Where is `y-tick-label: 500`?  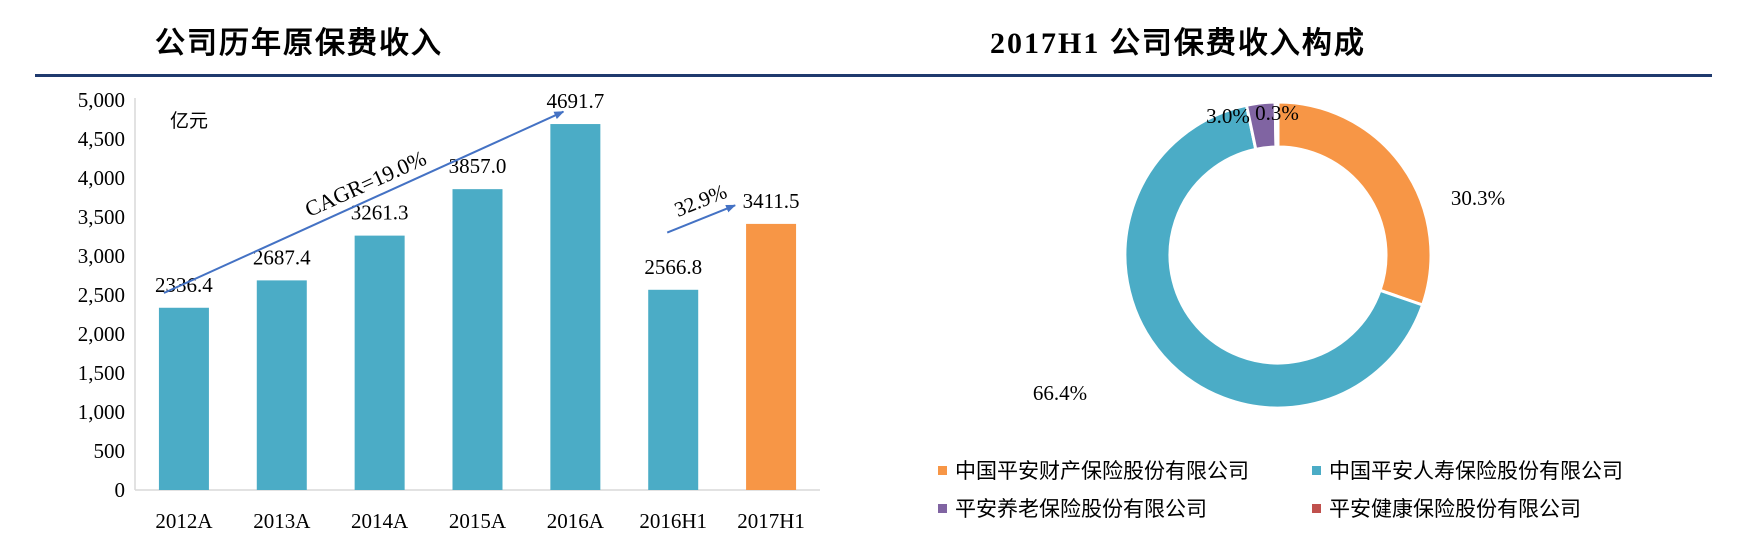 y-tick-label: 500 is located at coordinates (110, 451).